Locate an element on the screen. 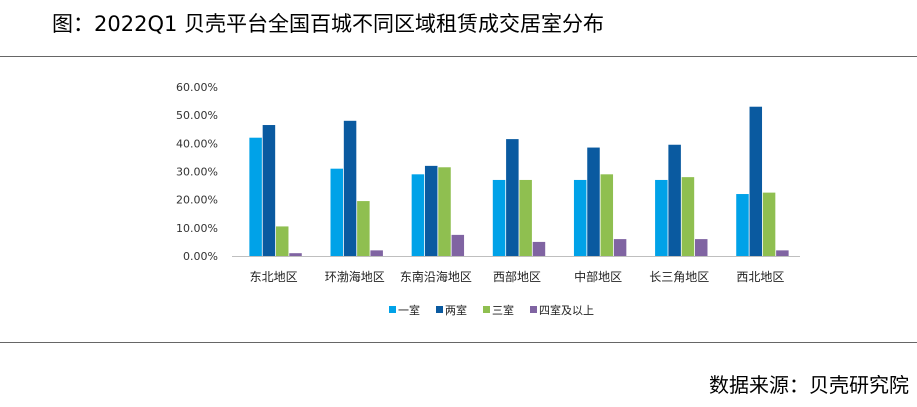  legend-label: 两室 is located at coordinates (456, 310).